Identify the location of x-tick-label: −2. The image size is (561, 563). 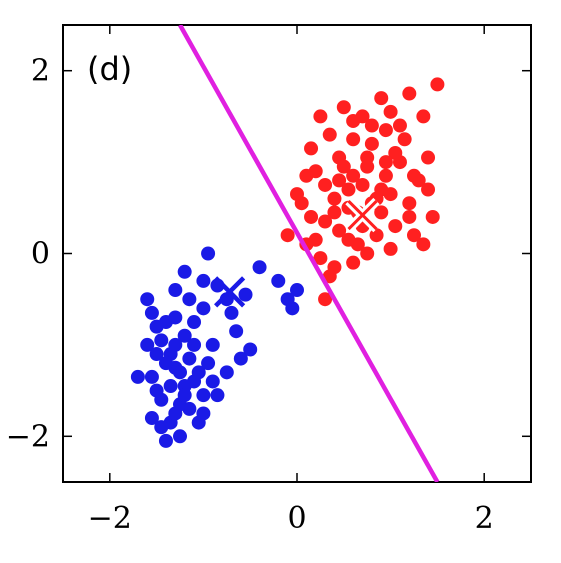
(110, 518).